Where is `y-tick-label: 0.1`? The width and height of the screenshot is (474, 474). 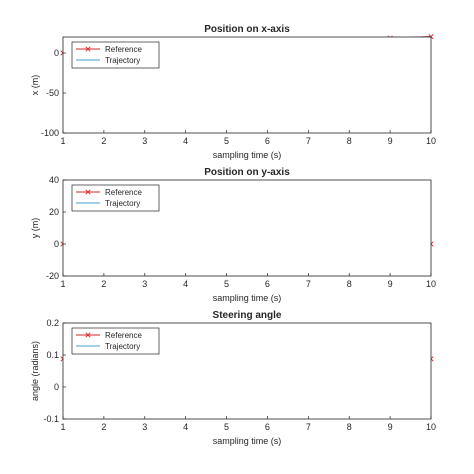 y-tick-label: 0.1 is located at coordinates (52, 355).